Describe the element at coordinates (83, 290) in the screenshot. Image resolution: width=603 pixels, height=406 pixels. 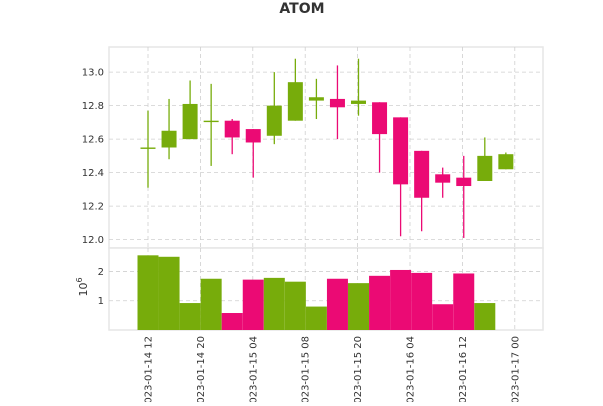
I see `volume-axis-label-base: 10` at that location.